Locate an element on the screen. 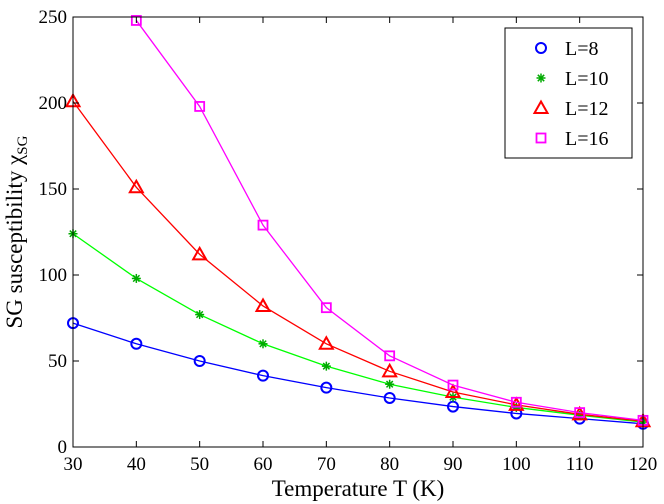  y-tick-label: 100 is located at coordinates (53, 275).